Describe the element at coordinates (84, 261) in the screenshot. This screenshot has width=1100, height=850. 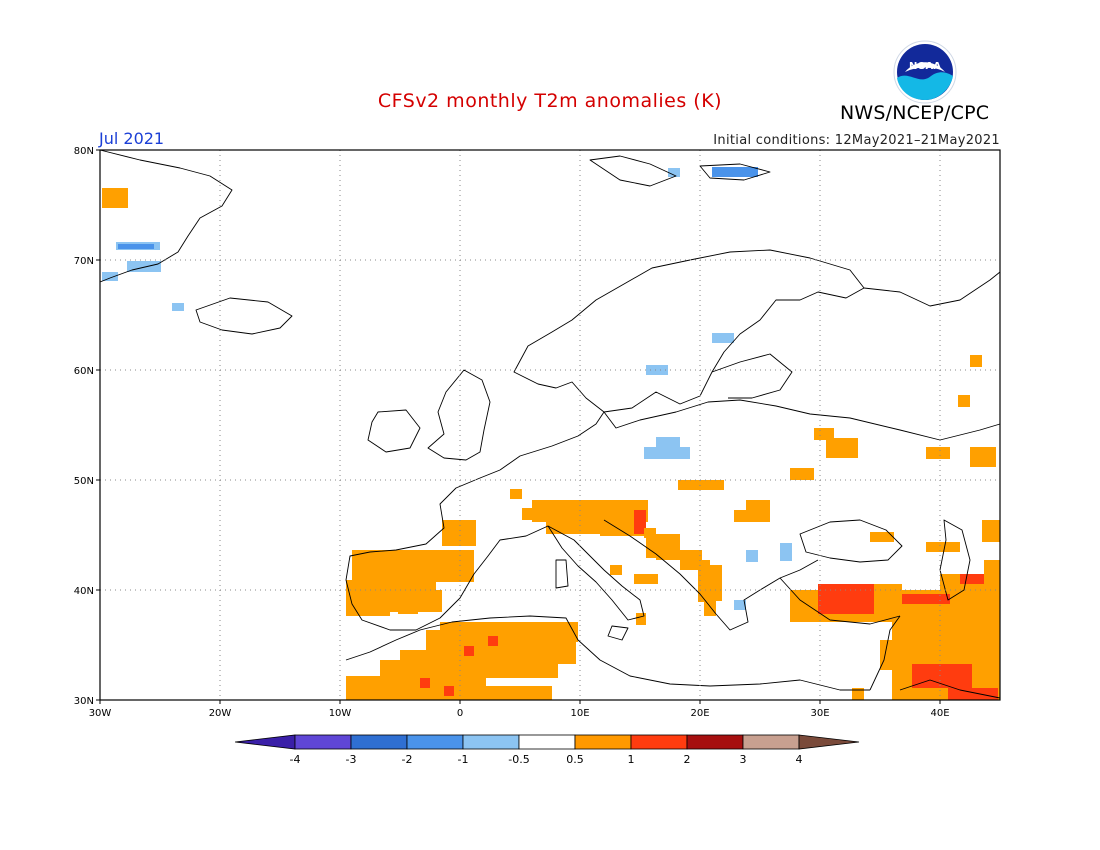
I see `lat-label: 70N` at that location.